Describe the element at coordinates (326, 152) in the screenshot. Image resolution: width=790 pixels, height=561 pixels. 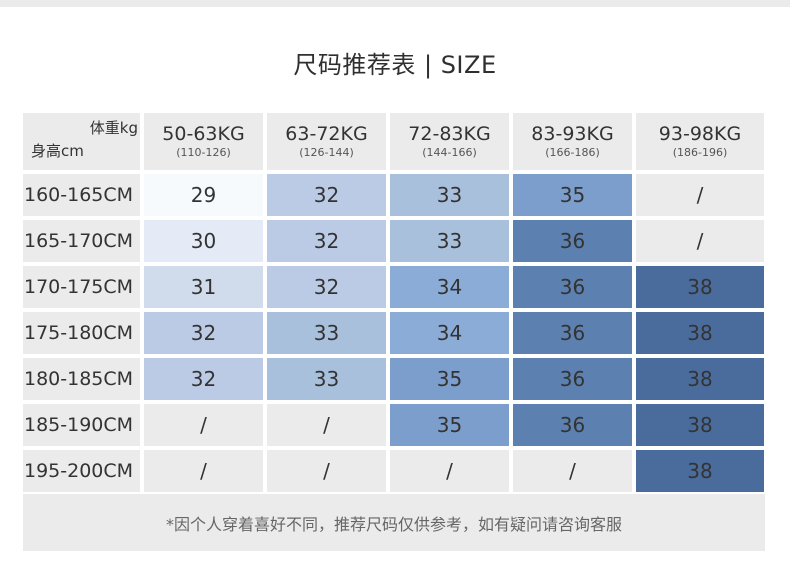
I see `weight-jin-range: (126-144)` at that location.